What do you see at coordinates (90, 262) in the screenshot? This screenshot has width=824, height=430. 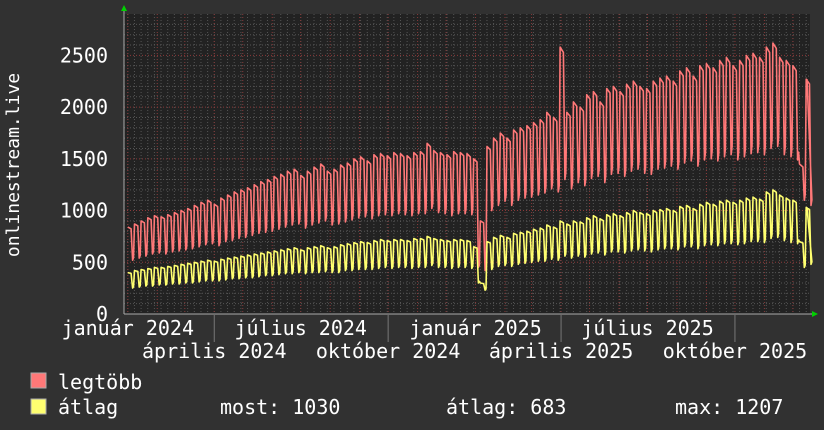 I see `y-tick-label: 500` at bounding box center [90, 262].